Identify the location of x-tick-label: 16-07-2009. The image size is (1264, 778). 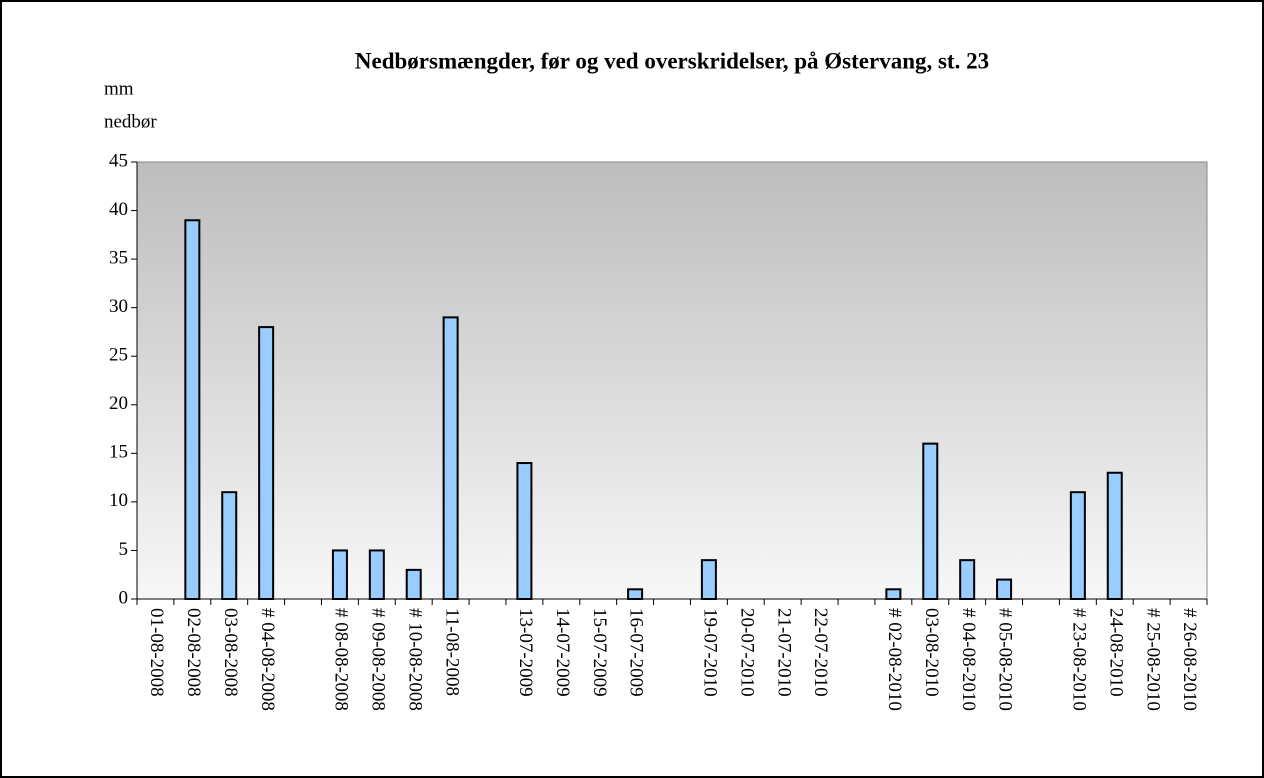
(636, 652).